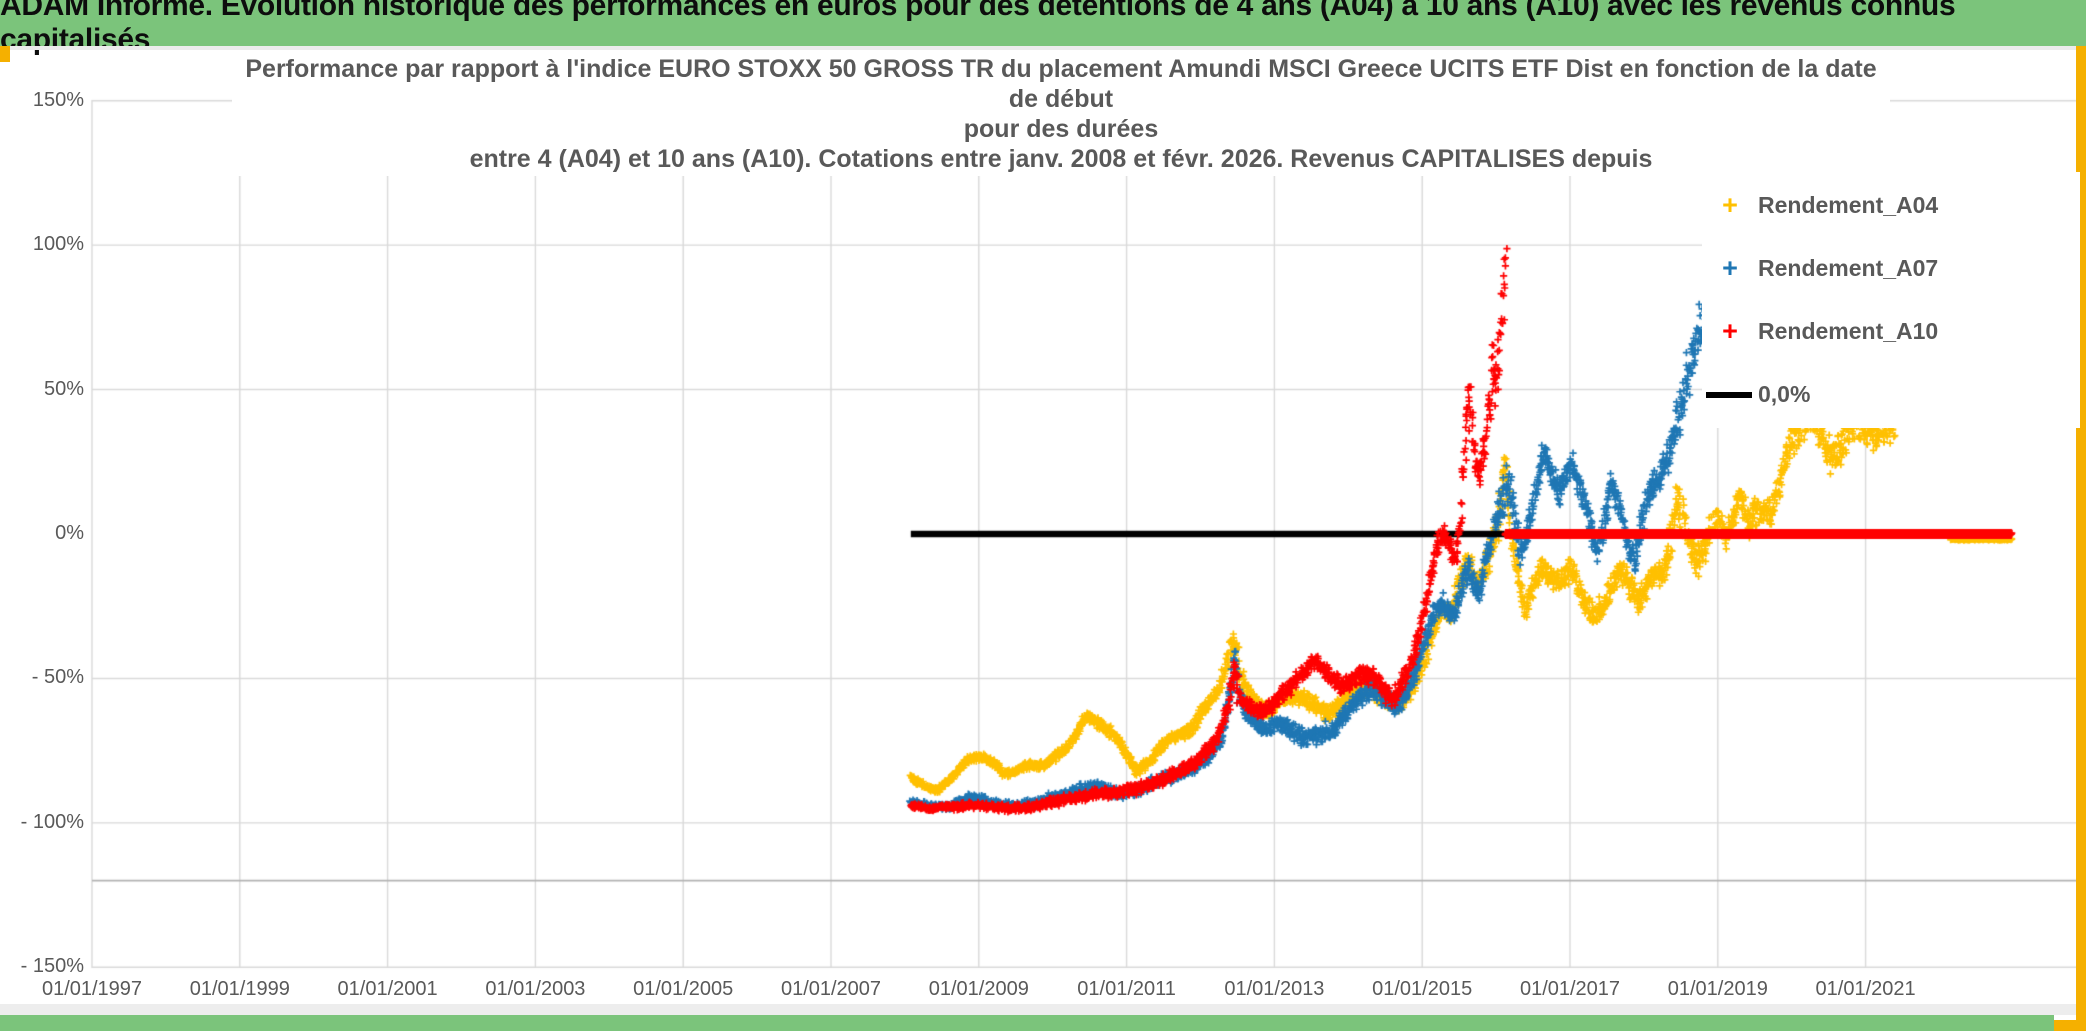 The width and height of the screenshot is (2086, 1031). What do you see at coordinates (52, 821) in the screenshot?
I see `y-axis-tick-label: - 100%` at bounding box center [52, 821].